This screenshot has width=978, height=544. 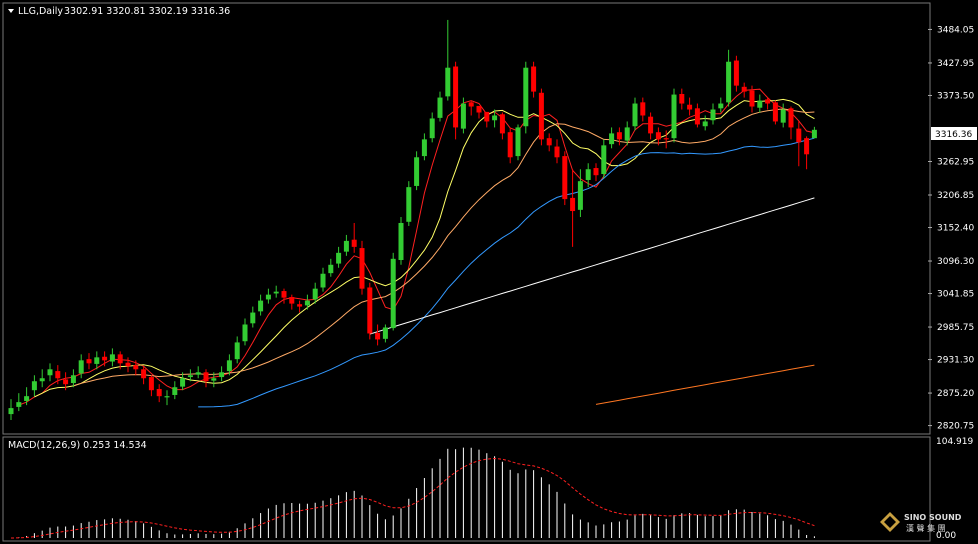 What do you see at coordinates (11, 11) in the screenshot?
I see `dropdown-triangle-icon` at bounding box center [11, 11].